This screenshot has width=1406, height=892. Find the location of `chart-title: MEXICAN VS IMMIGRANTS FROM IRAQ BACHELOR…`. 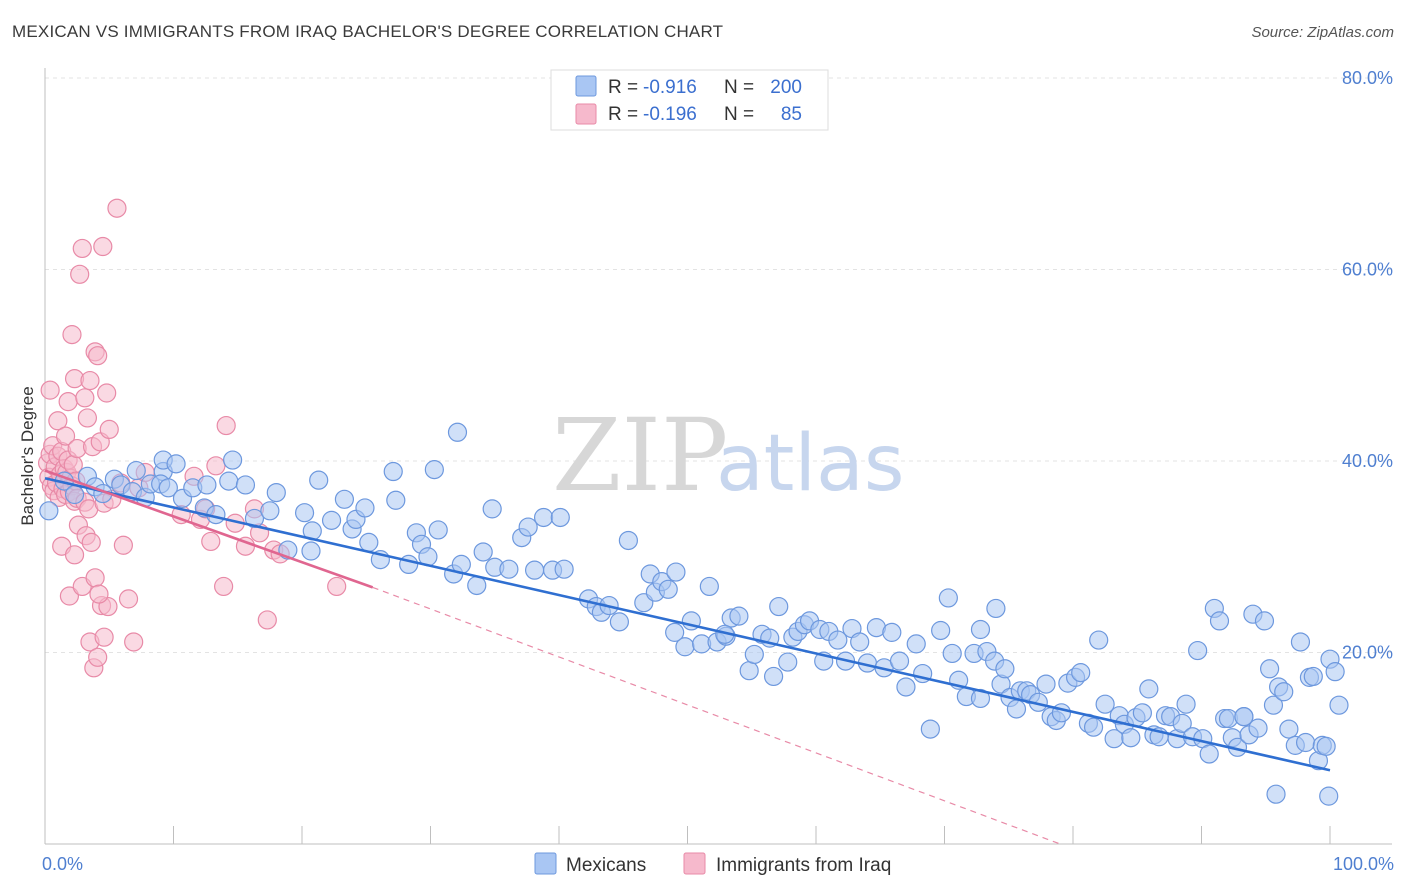

chart-title: MEXICAN VS IMMIGRANTS FROM IRAQ BACHELOR… is located at coordinates (368, 31).